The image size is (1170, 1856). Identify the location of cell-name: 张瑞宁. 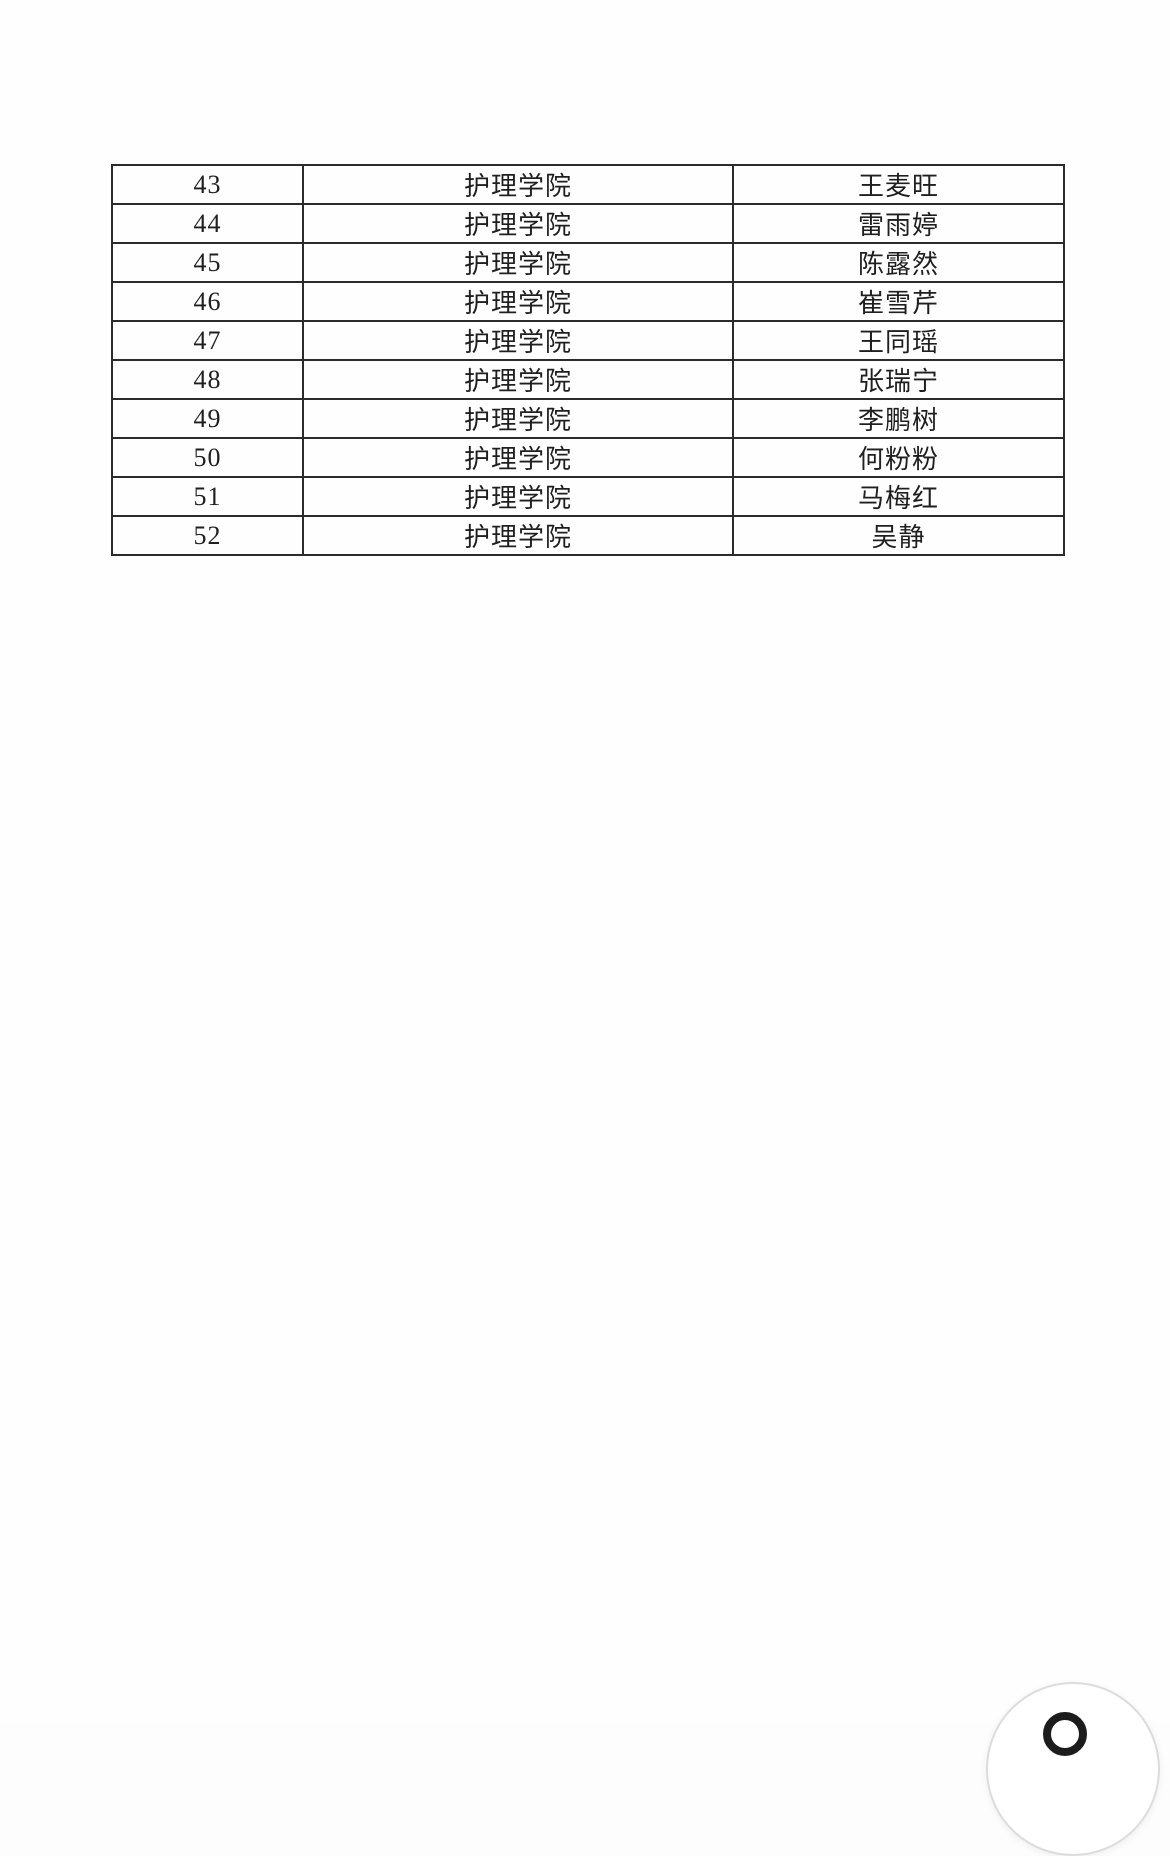
(898, 379).